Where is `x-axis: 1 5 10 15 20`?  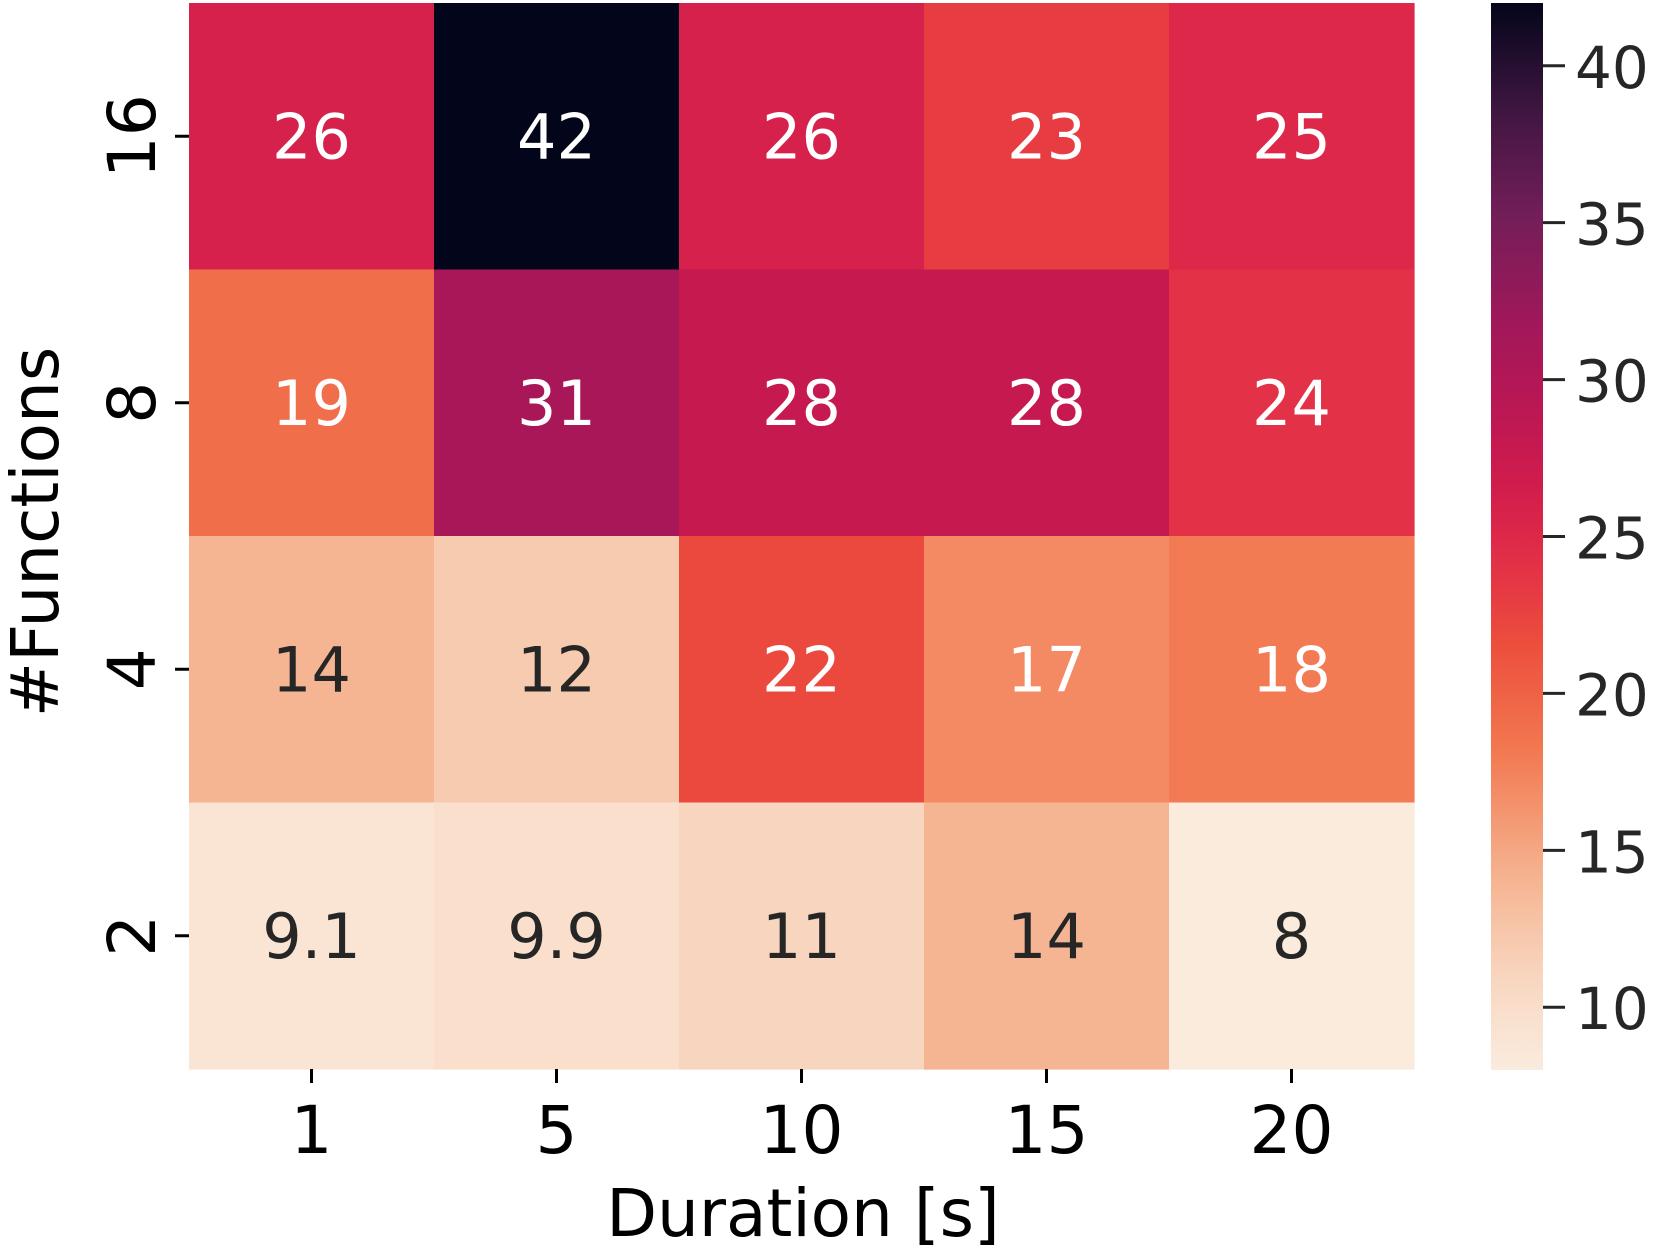 x-axis: 1 5 10 15 20 is located at coordinates (812, 1119).